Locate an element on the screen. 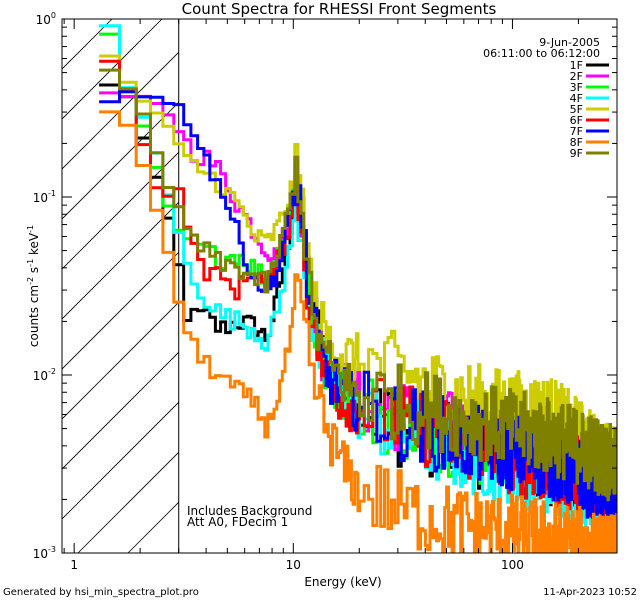 Image resolution: width=640 pixels, height=600 pixels. x-tick-labels: 1 10 100 is located at coordinates (297, 565).